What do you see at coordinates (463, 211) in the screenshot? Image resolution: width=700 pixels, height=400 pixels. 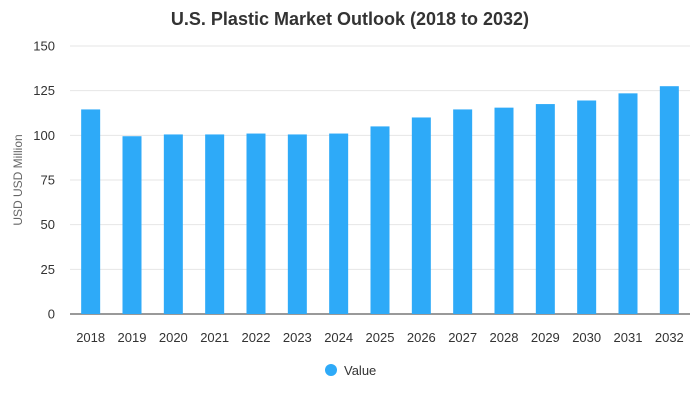 I see `bar-2027` at bounding box center [463, 211].